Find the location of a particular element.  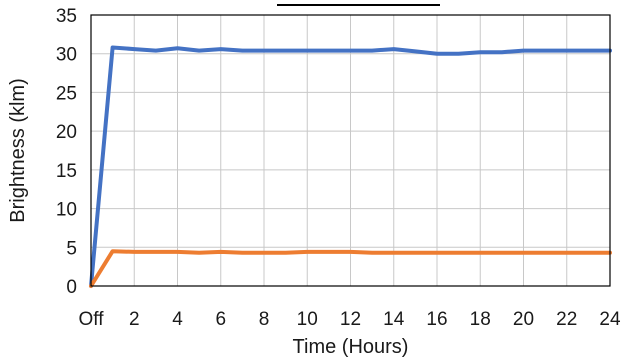

x-tick-label: 24 is located at coordinates (610, 319).